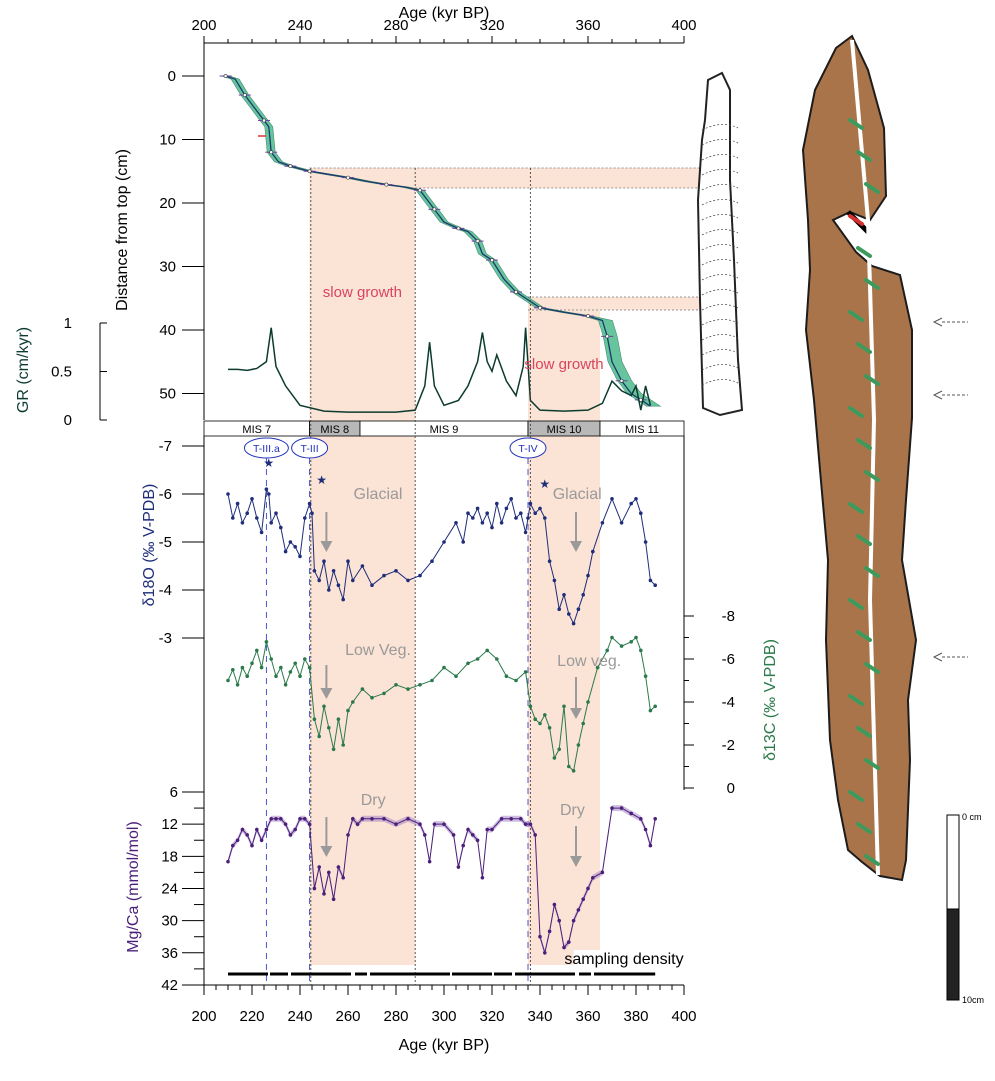 The height and width of the screenshot is (1081, 995). Describe the element at coordinates (572, 810) in the screenshot. I see `trend-label-6: Dry` at that location.